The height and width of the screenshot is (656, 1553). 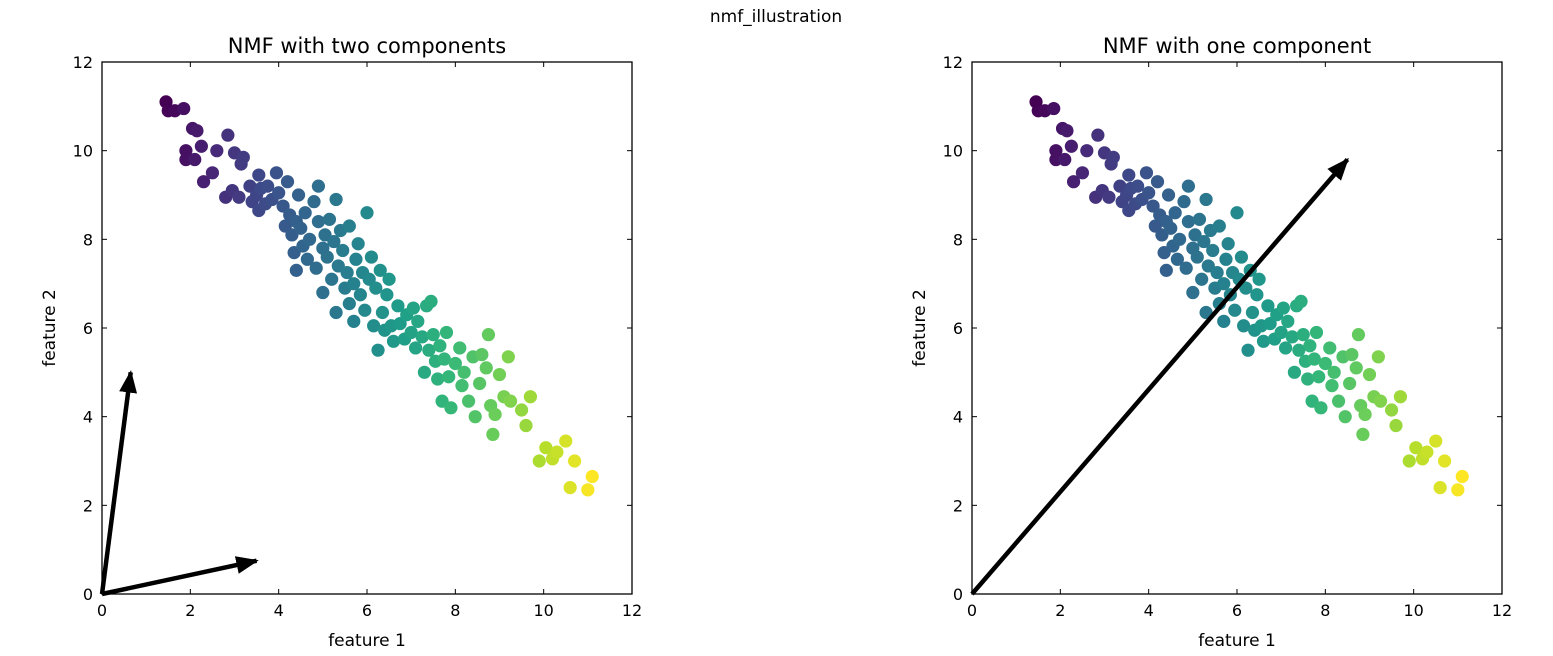 What do you see at coordinates (1413, 610) in the screenshot?
I see `x-tick-label: 10` at bounding box center [1413, 610].